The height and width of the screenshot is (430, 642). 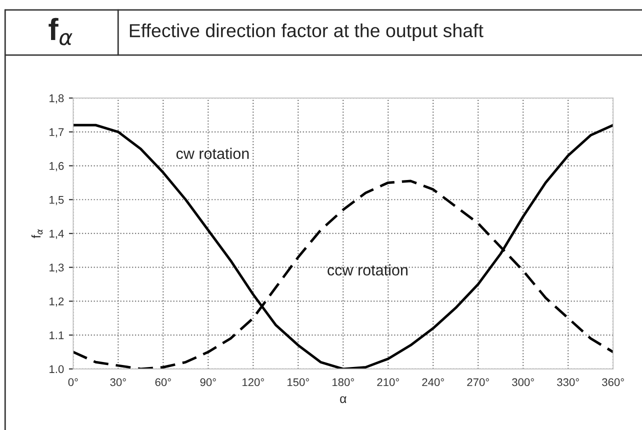 I want to click on x-tick-label: 60°, so click(x=163, y=382).